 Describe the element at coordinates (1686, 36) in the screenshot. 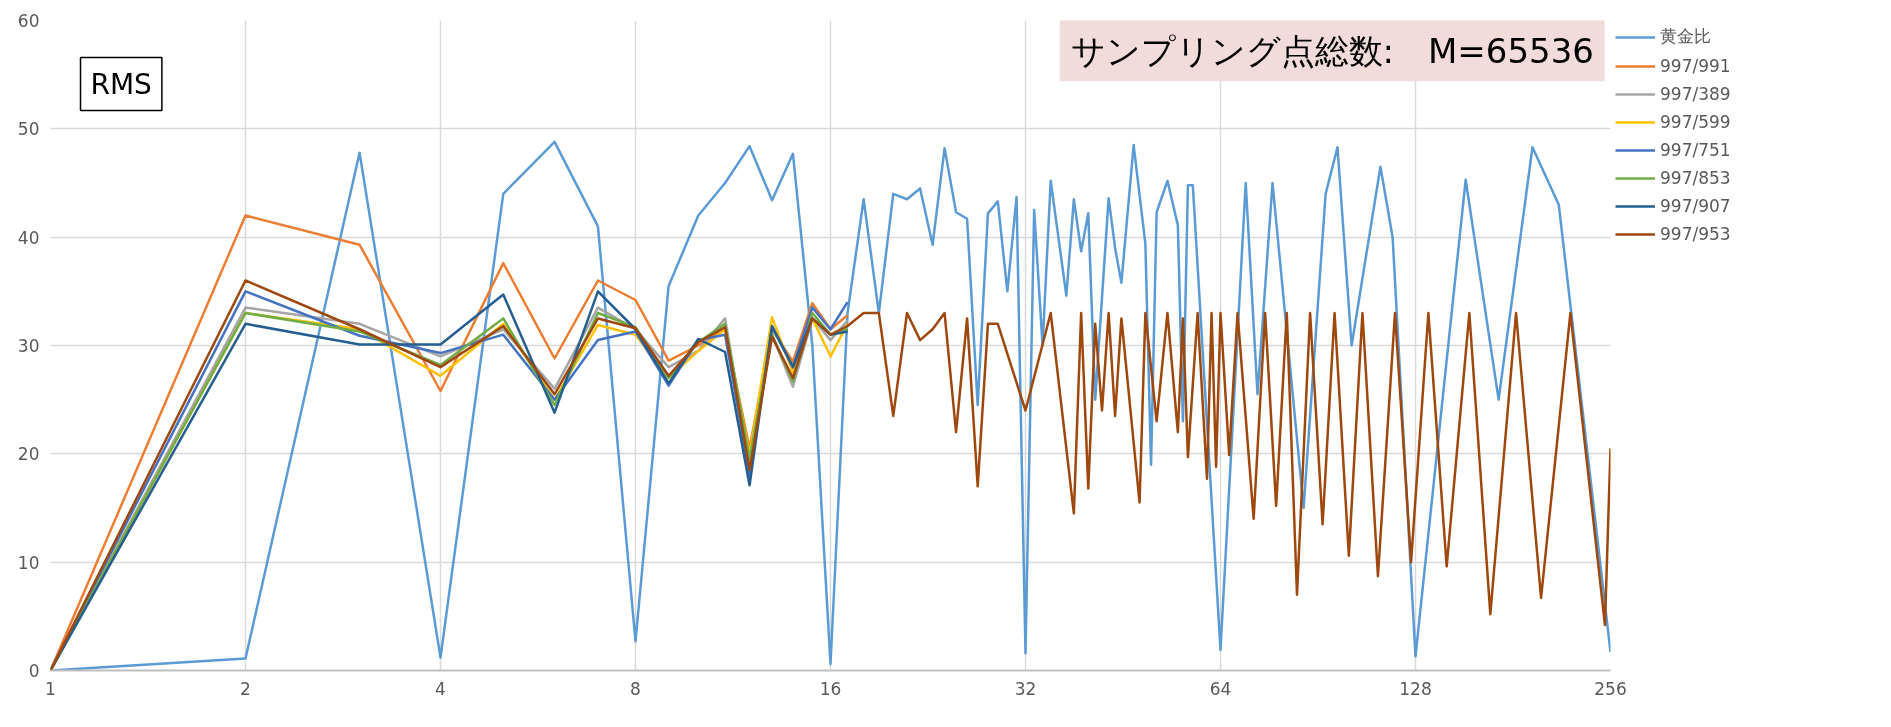

I see `legend-label: 黄金比` at that location.